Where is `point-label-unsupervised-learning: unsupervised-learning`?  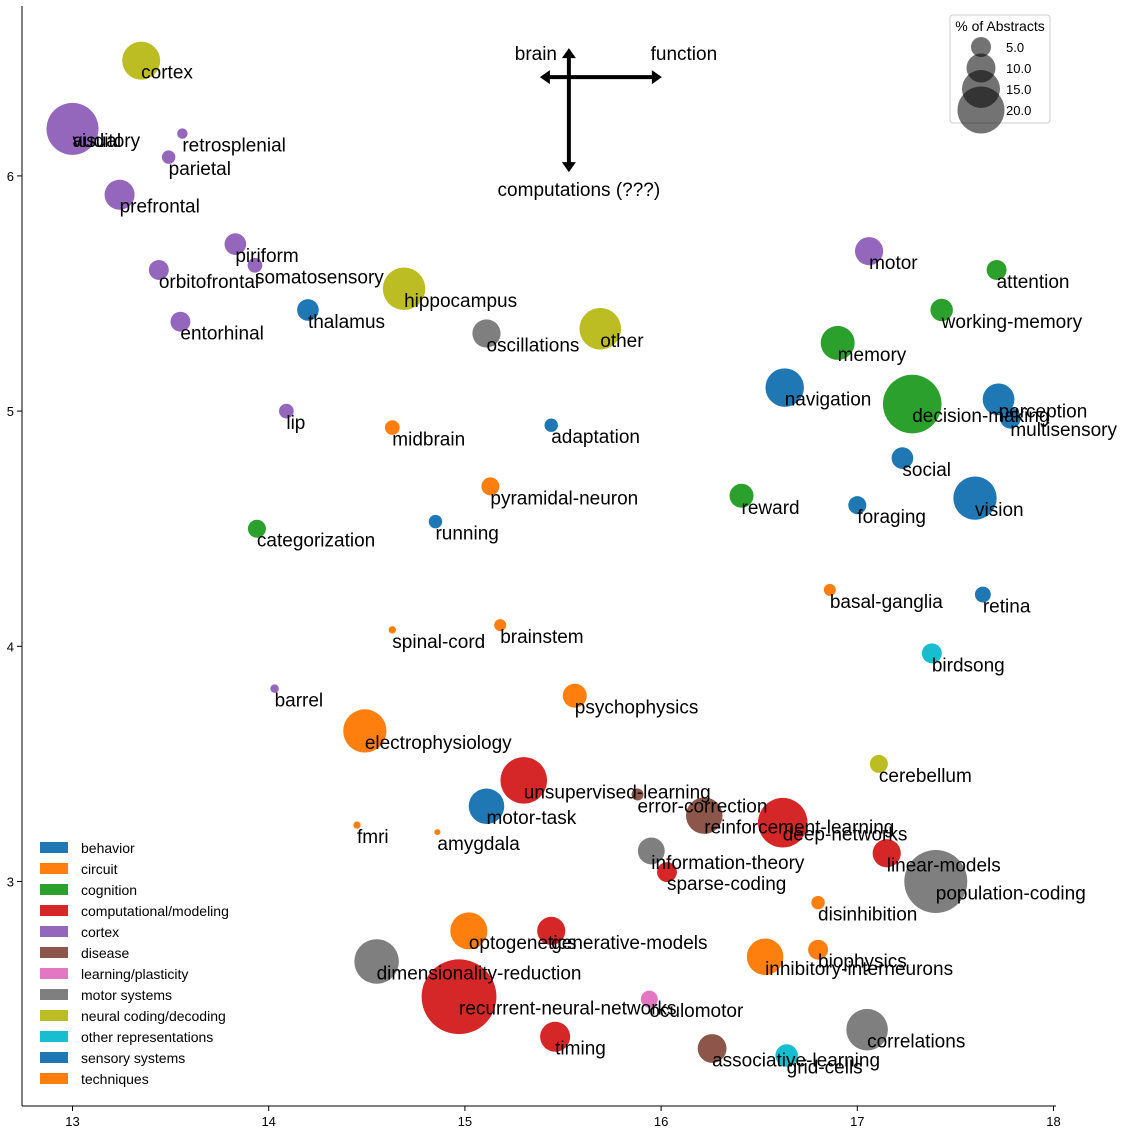
point-label-unsupervised-learning: unsupervised-learning is located at coordinates (617, 792).